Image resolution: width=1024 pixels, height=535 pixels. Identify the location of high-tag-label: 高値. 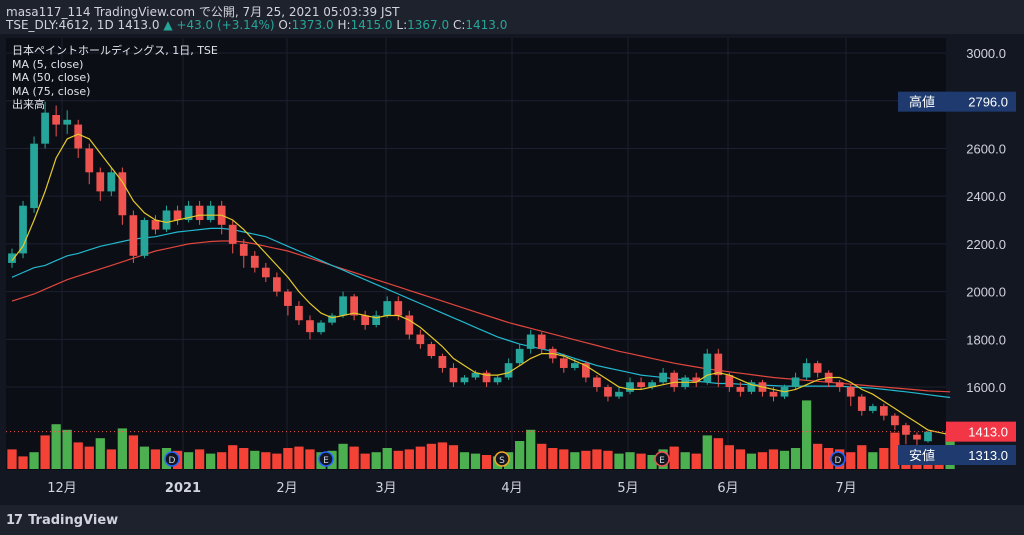
(922, 103).